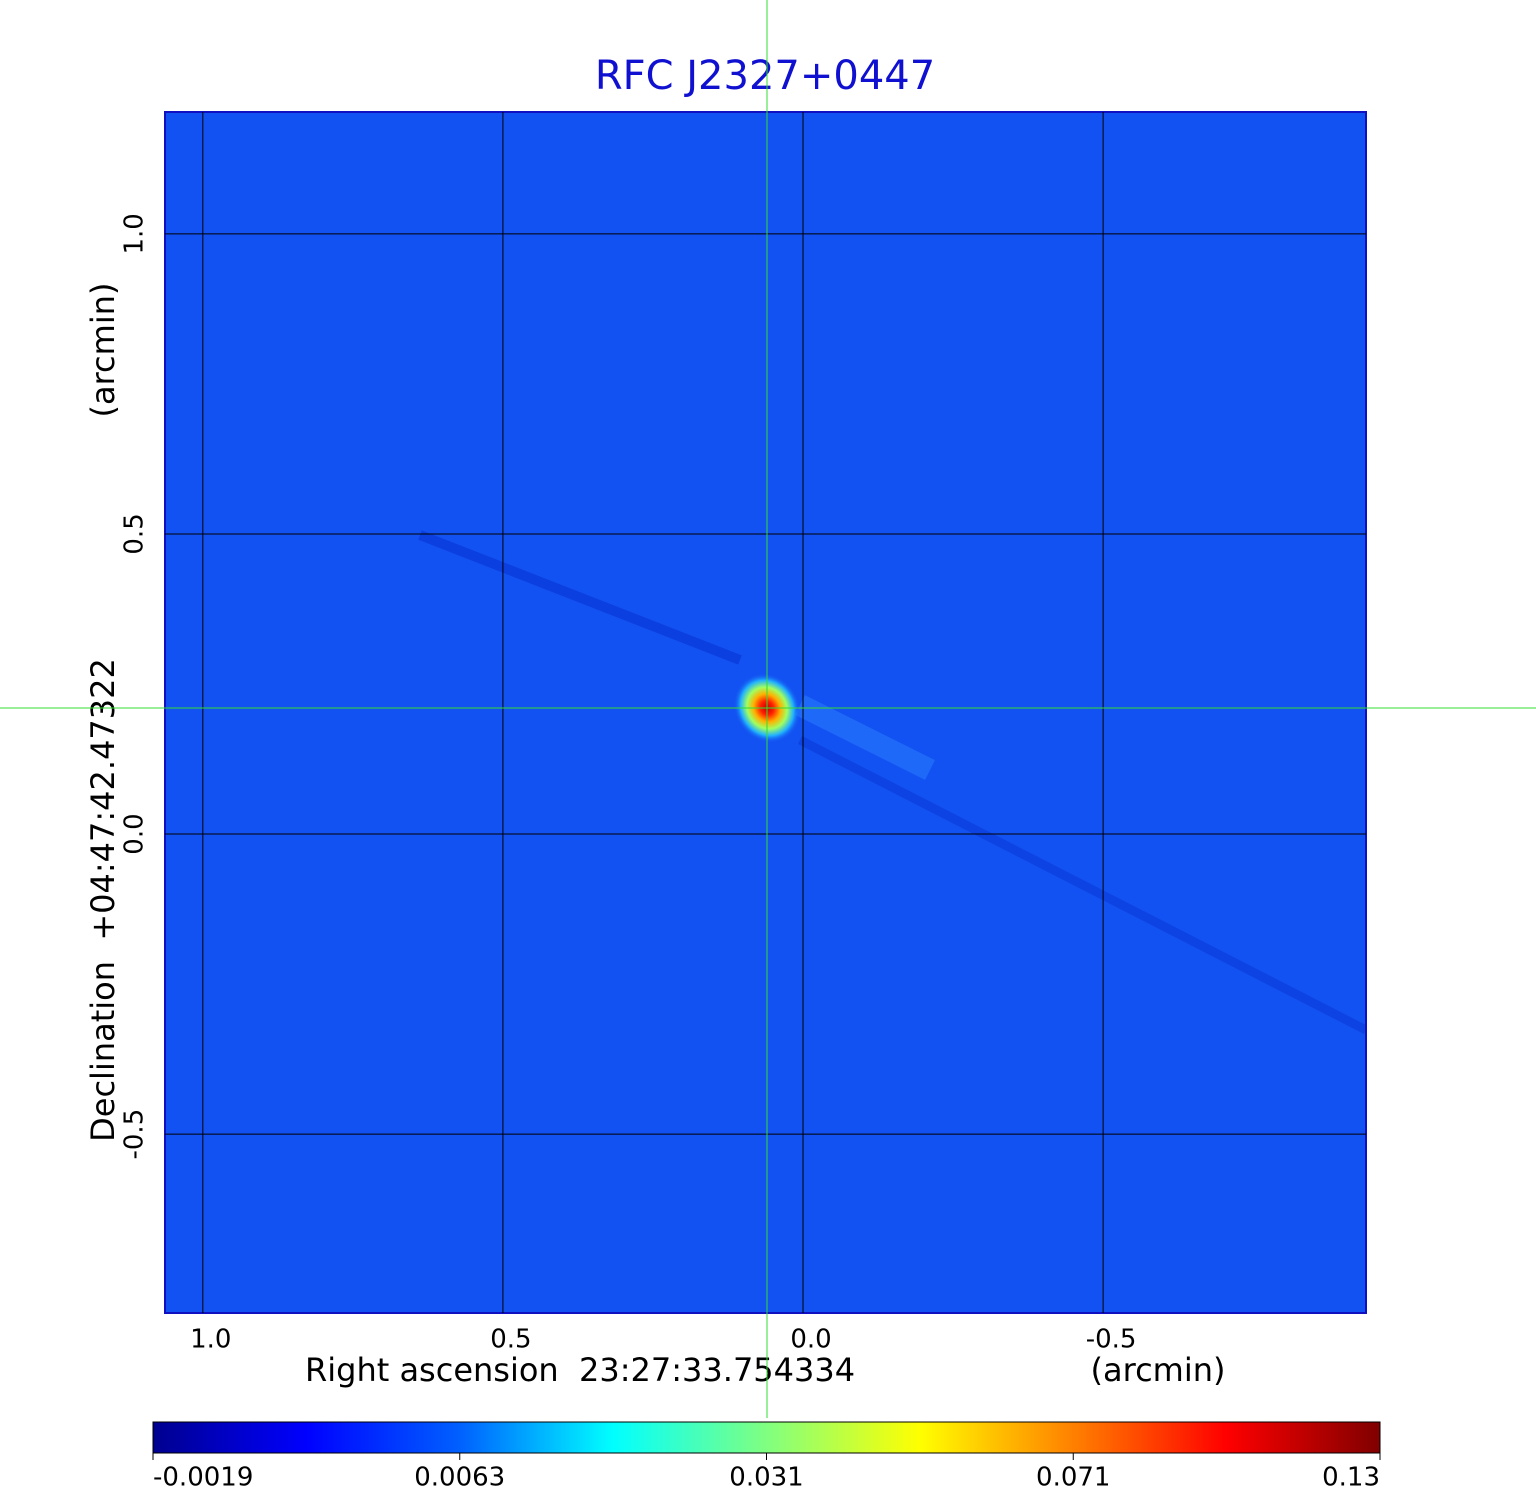 This screenshot has height=1511, width=1536. Describe the element at coordinates (580, 1370) in the screenshot. I see `x-axis-label: Right ascension 23:27:33.754334` at that location.